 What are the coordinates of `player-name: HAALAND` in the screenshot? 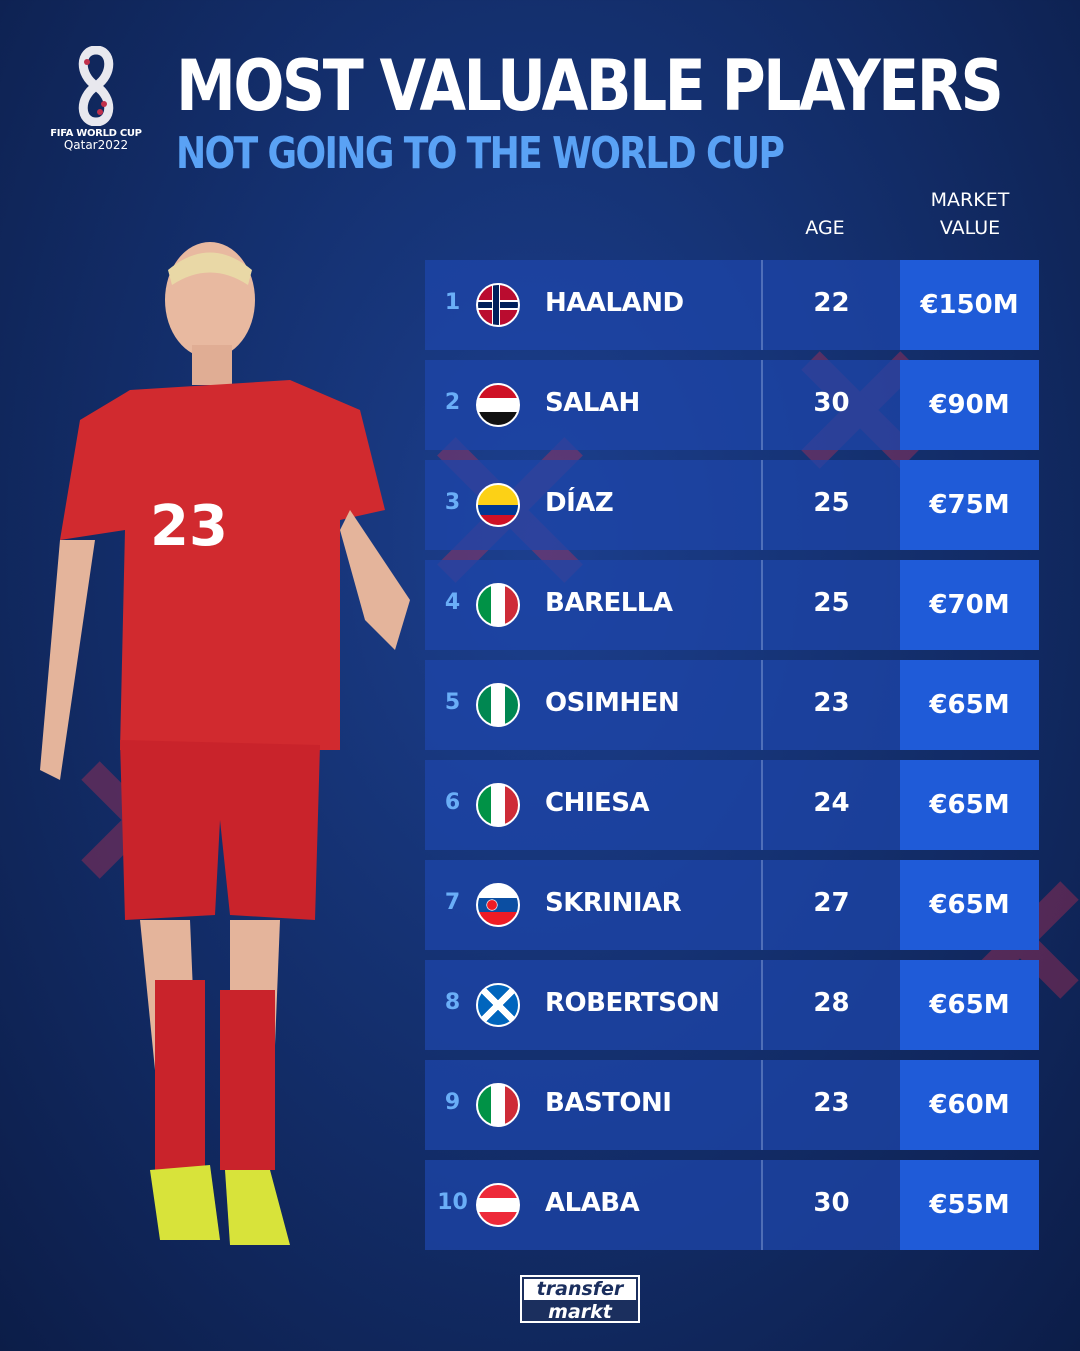 It's located at (614, 303).